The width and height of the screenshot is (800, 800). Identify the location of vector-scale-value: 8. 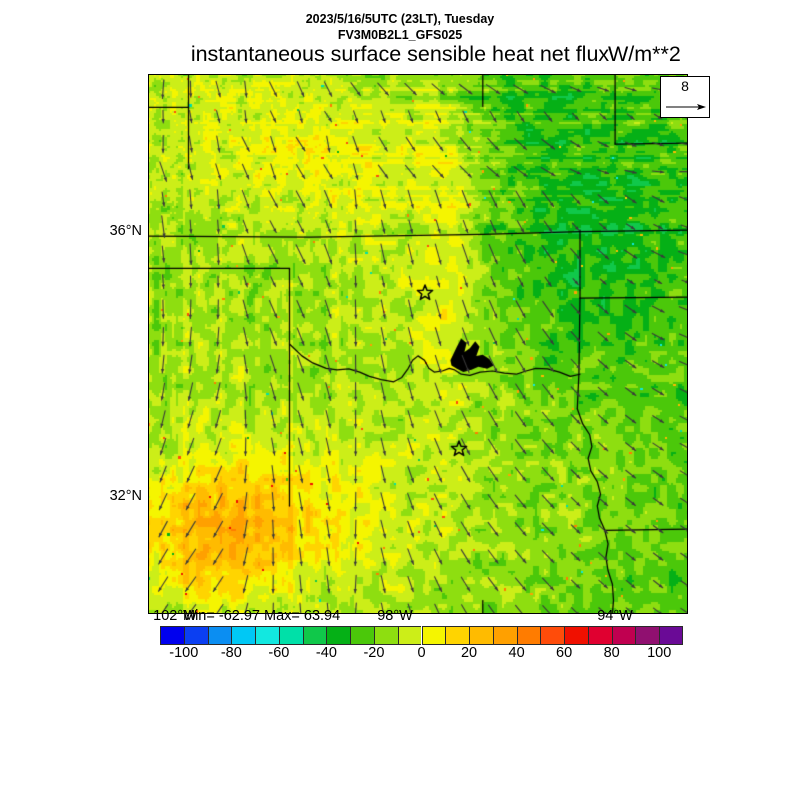
(685, 86).